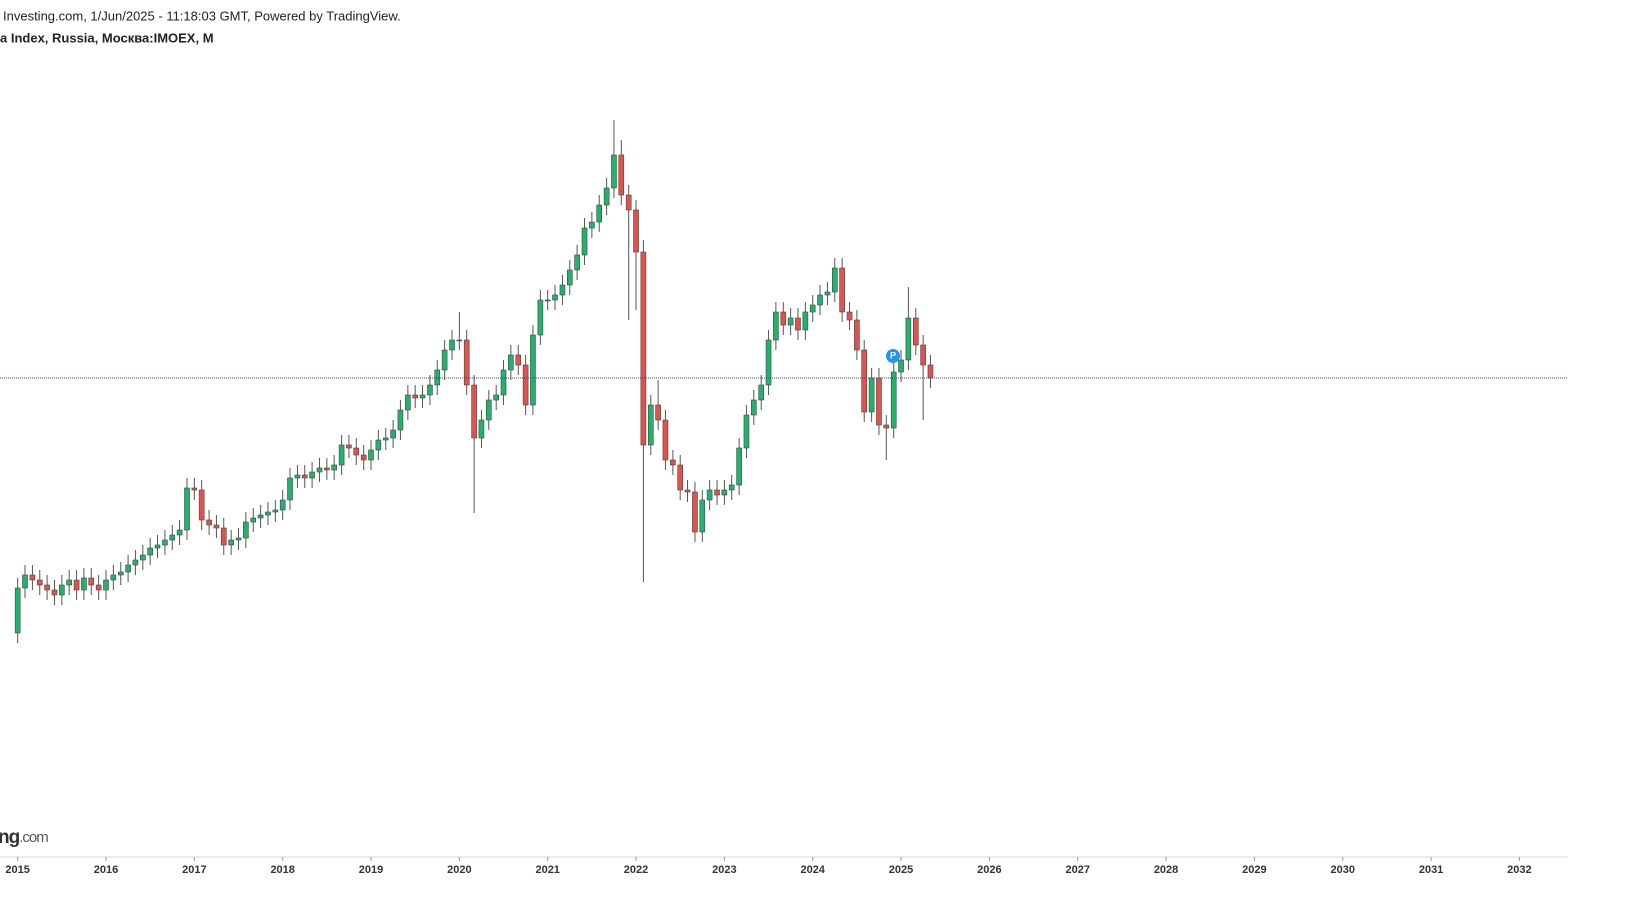 This screenshot has height=917, width=1630. Describe the element at coordinates (282, 870) in the screenshot. I see `x-tick-label: 2018` at that location.